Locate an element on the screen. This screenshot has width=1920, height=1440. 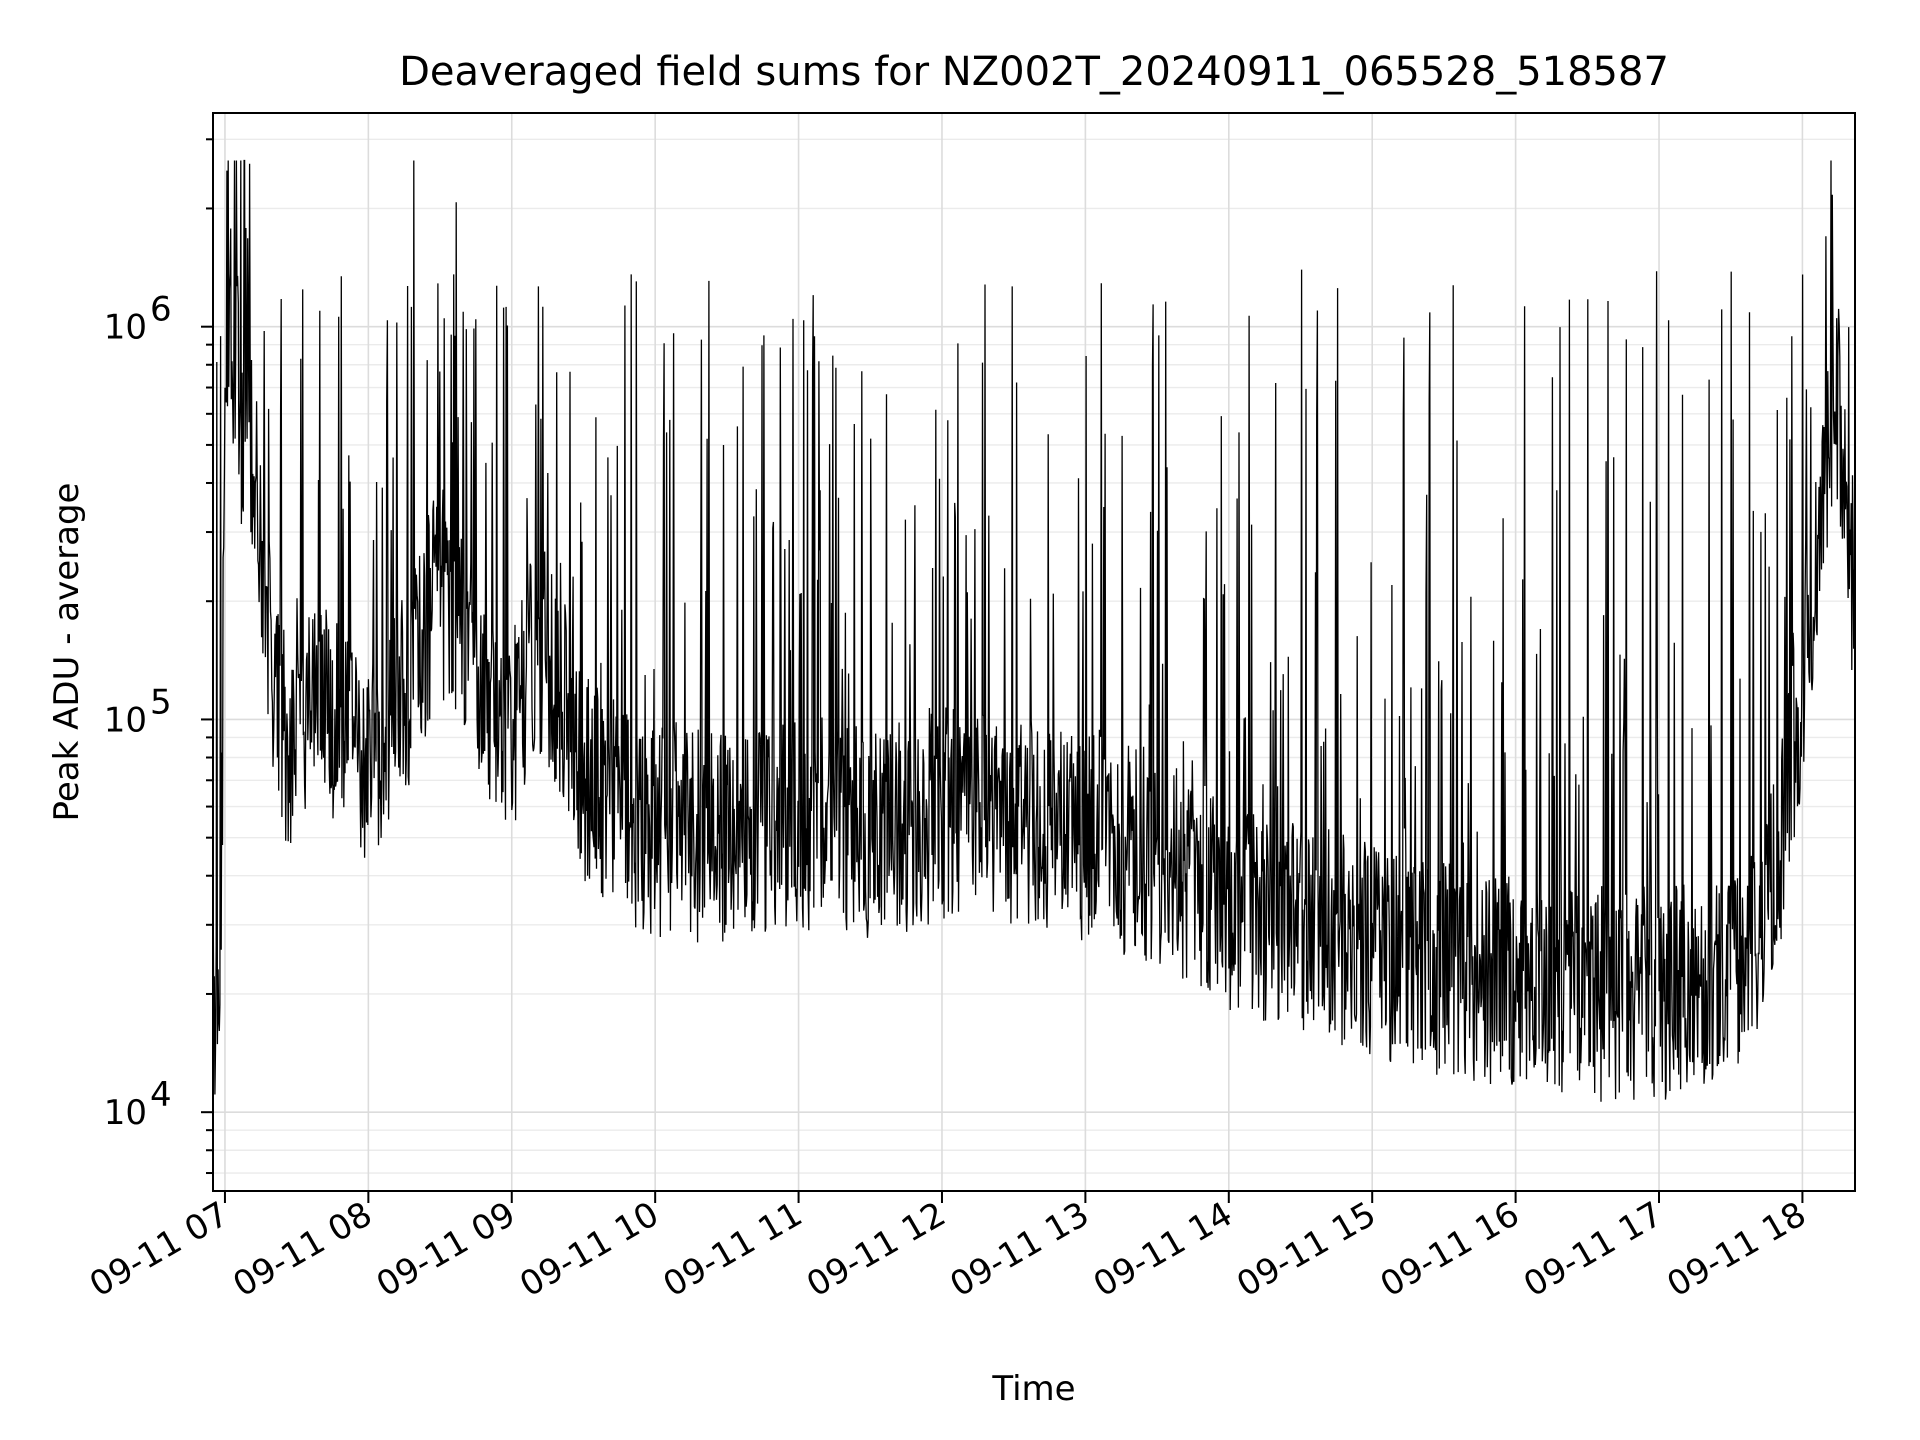
y-tick-label-exponent: 5 is located at coordinates (161, 702).